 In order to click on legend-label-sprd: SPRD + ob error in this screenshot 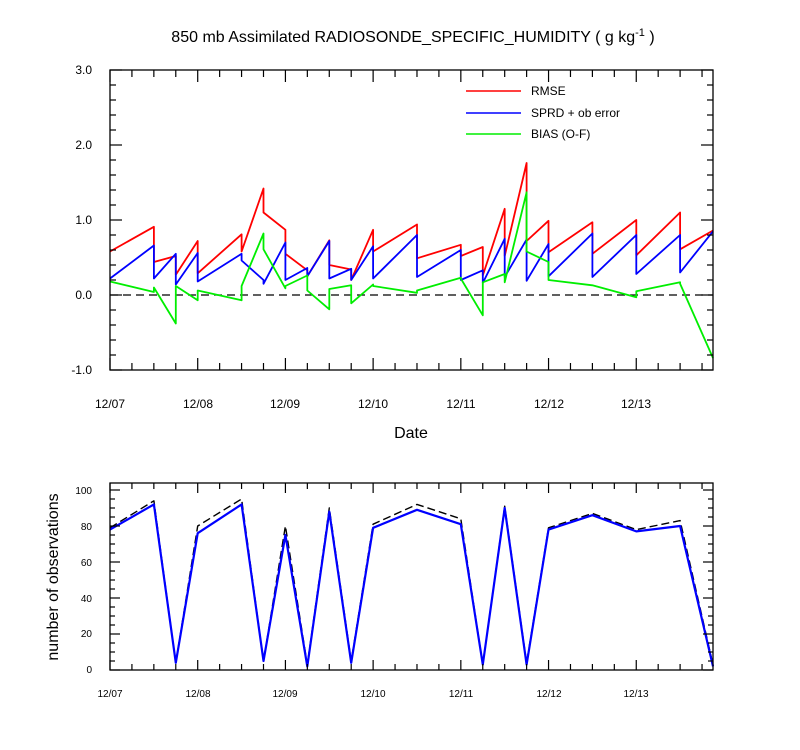, I will do `click(575, 113)`.